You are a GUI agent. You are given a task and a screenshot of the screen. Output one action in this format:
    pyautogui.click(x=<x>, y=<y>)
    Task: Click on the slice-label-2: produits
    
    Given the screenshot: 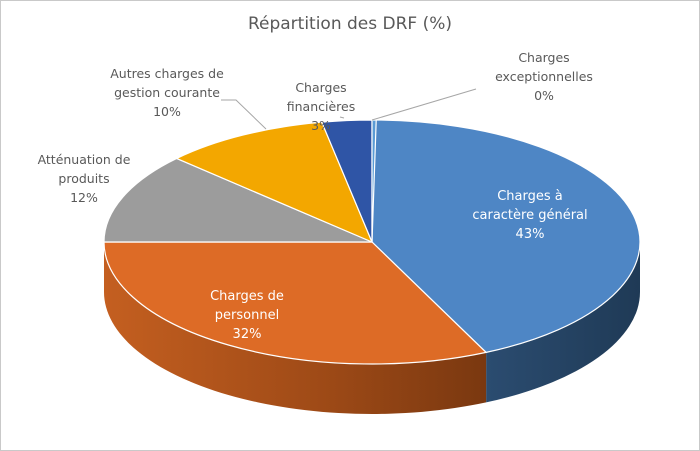 What is the action you would take?
    pyautogui.click(x=83, y=178)
    